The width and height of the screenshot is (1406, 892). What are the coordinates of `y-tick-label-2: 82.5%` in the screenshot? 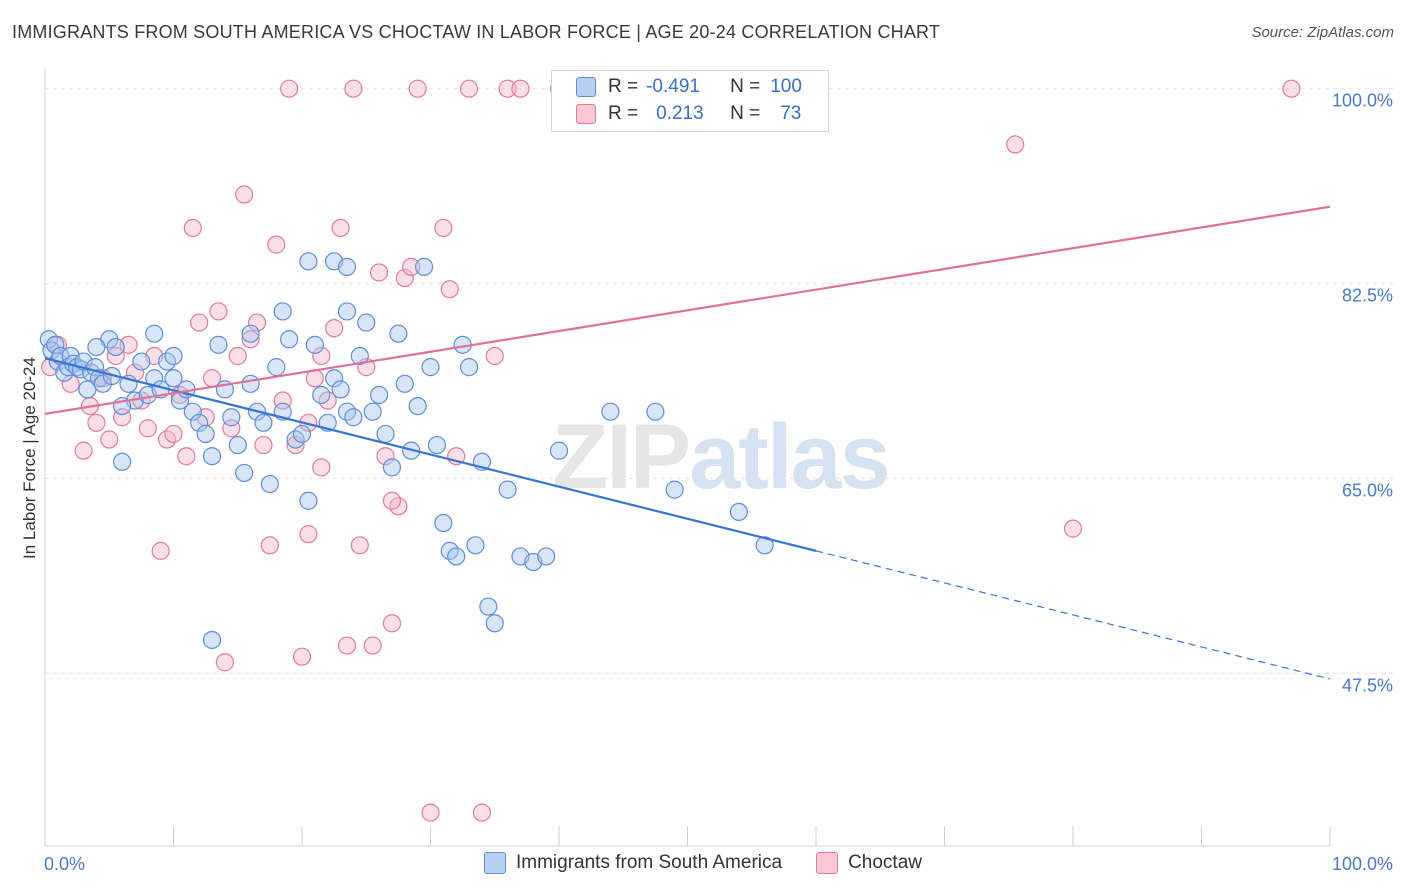 It's located at (1367, 296).